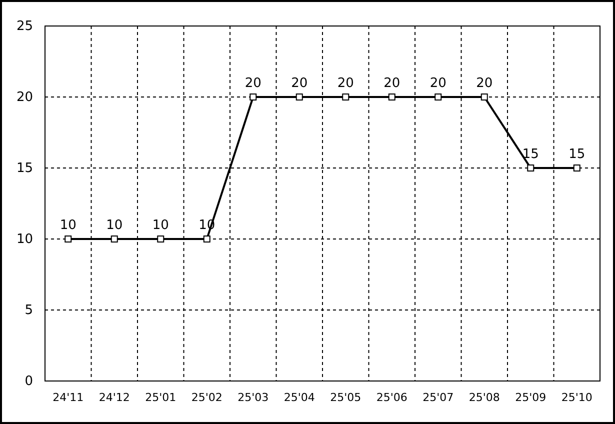 This screenshot has height=424, width=615. Describe the element at coordinates (28, 310) in the screenshot. I see `y-tick-label: 5` at that location.